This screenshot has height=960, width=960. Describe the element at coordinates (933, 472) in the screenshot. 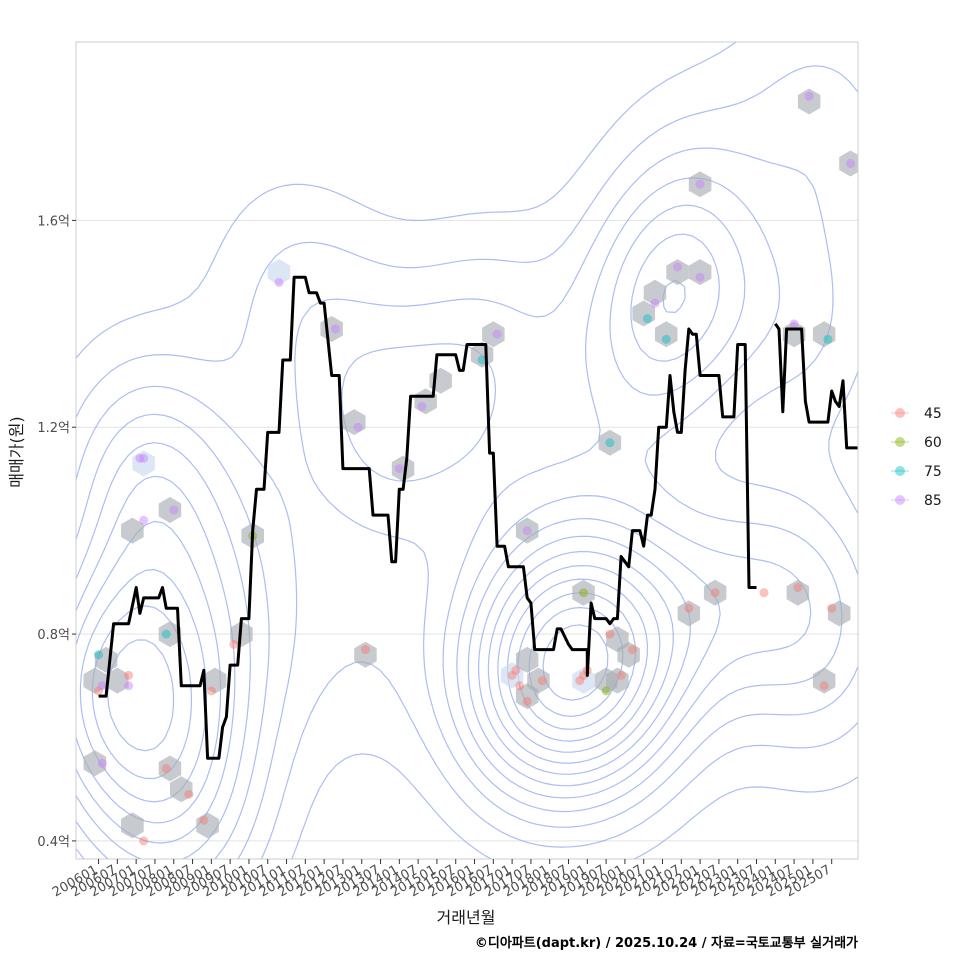

I see `legend-label: 75` at that location.